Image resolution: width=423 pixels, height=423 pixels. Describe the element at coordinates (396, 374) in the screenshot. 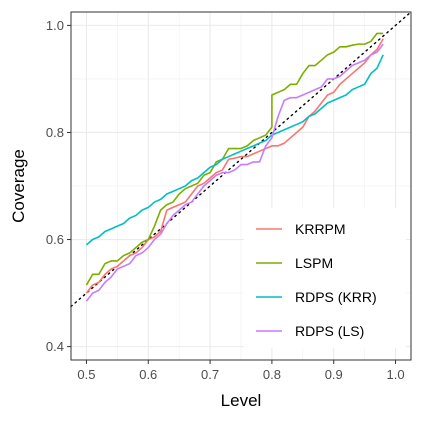

I see `x-tick-label: 1.0` at that location.